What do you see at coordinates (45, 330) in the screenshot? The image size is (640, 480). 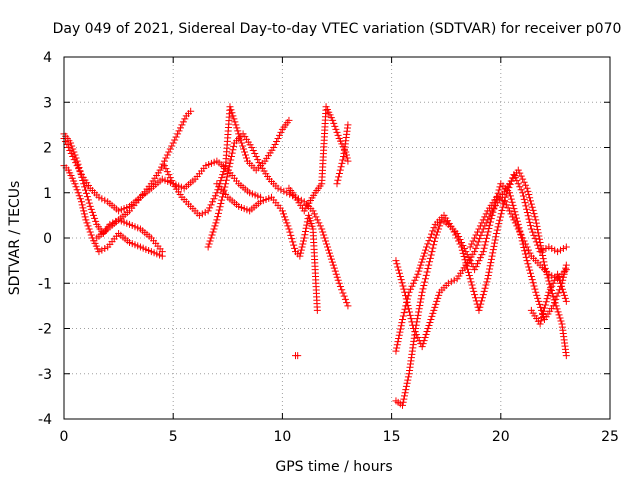 I see `y-tick-label: -2` at bounding box center [45, 330].